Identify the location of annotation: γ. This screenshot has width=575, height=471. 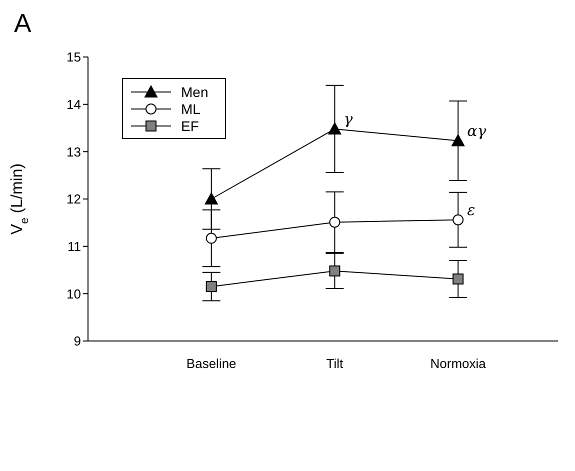
(348, 119).